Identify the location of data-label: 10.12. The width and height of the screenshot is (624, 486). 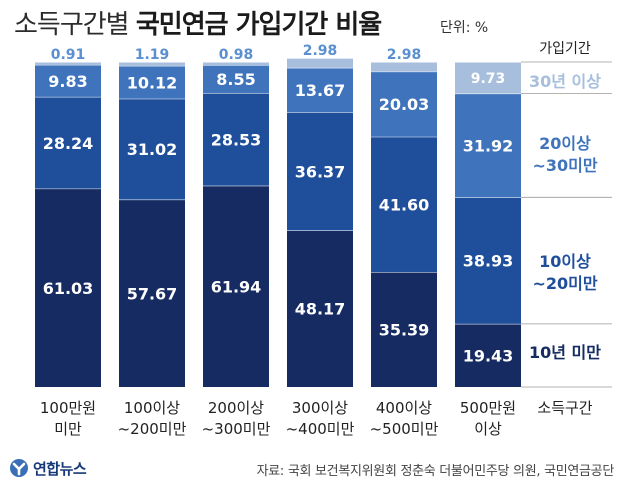
(152, 82).